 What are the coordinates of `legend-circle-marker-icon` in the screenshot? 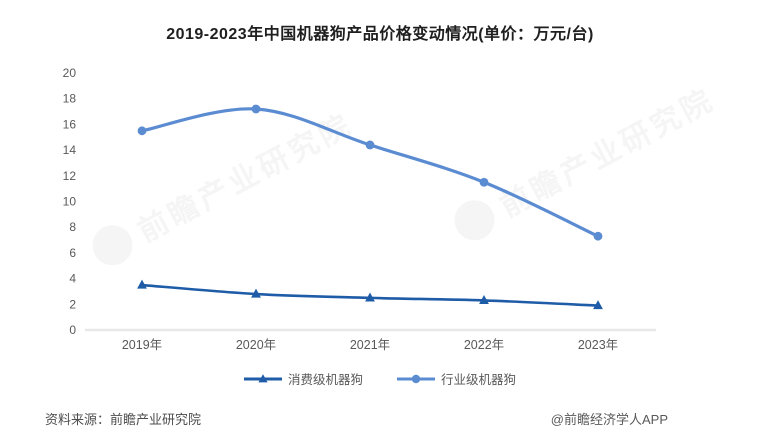 It's located at (416, 378).